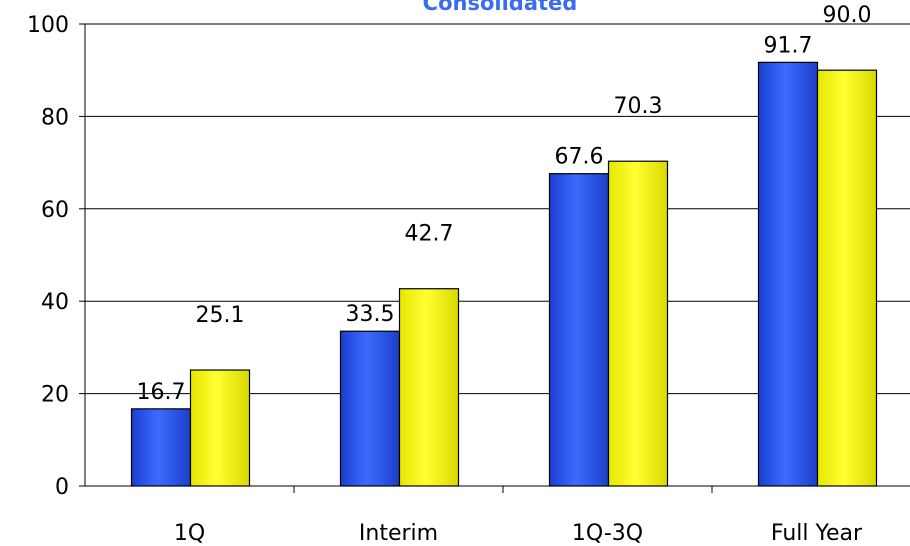 This screenshot has width=910, height=546. I want to click on y-tick-label: 100, so click(48, 25).